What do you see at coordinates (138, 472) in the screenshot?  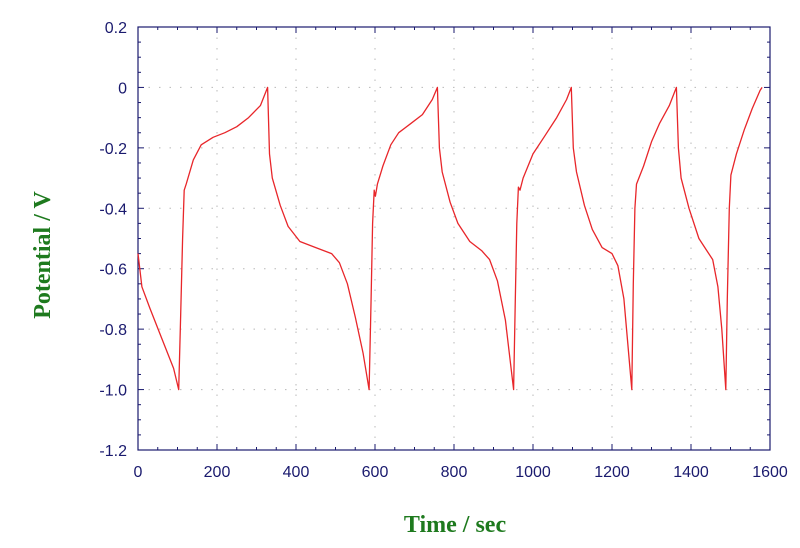 I see `x-tick-label: 0` at bounding box center [138, 472].